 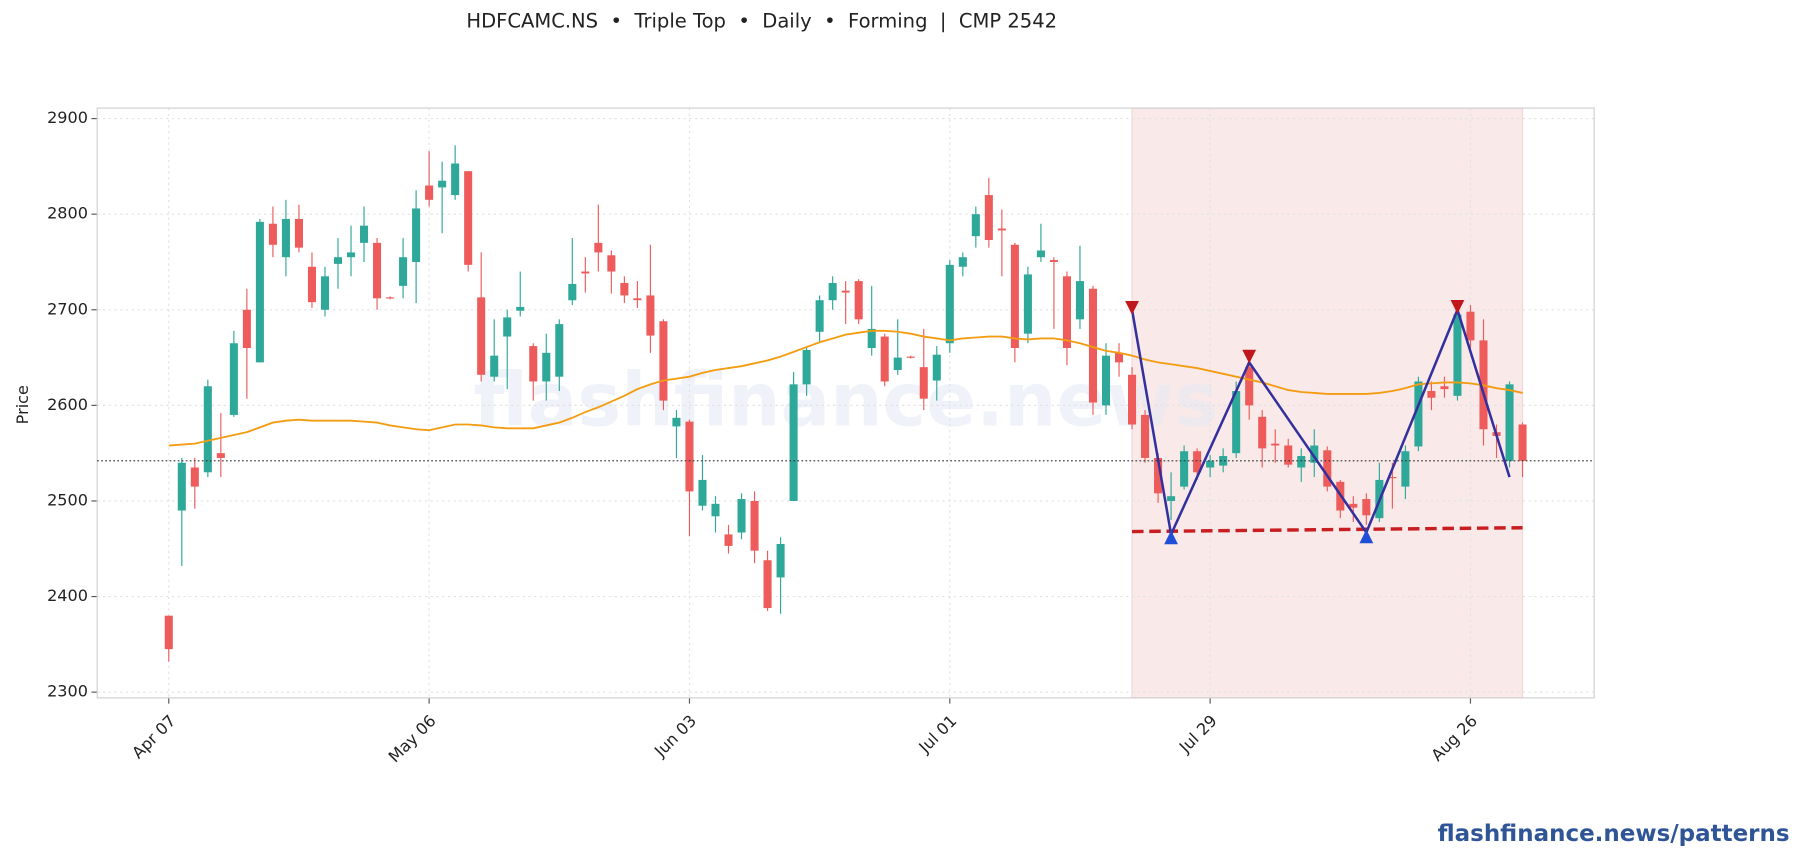 I want to click on y-tick-label: 2700, so click(x=67, y=308).